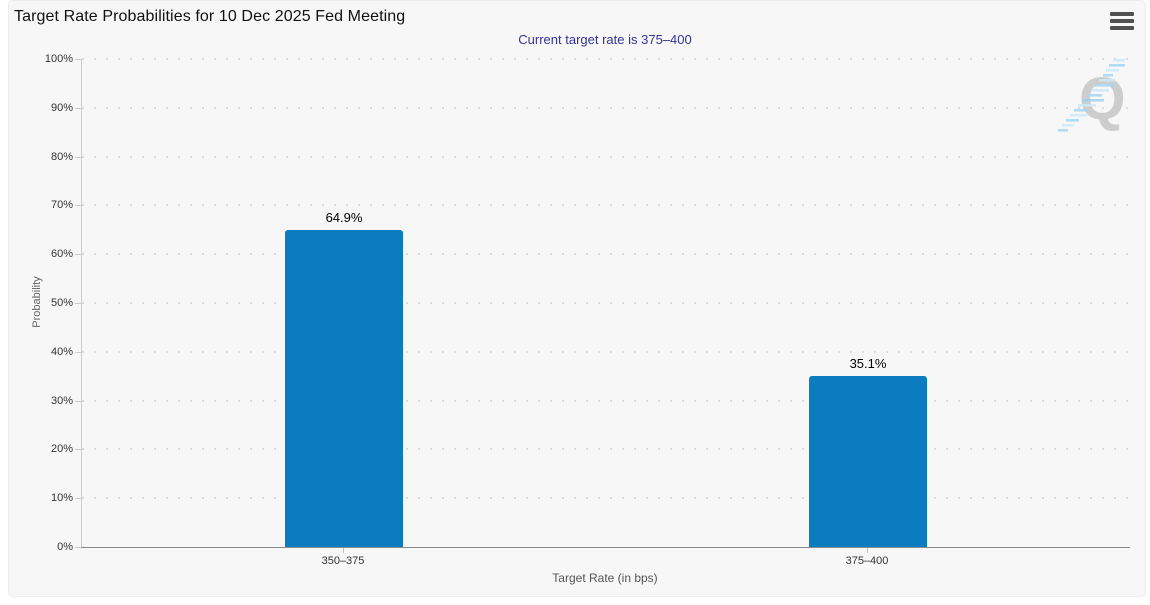  What do you see at coordinates (605, 578) in the screenshot?
I see `x-axis-title: Target Rate (in bps)` at bounding box center [605, 578].